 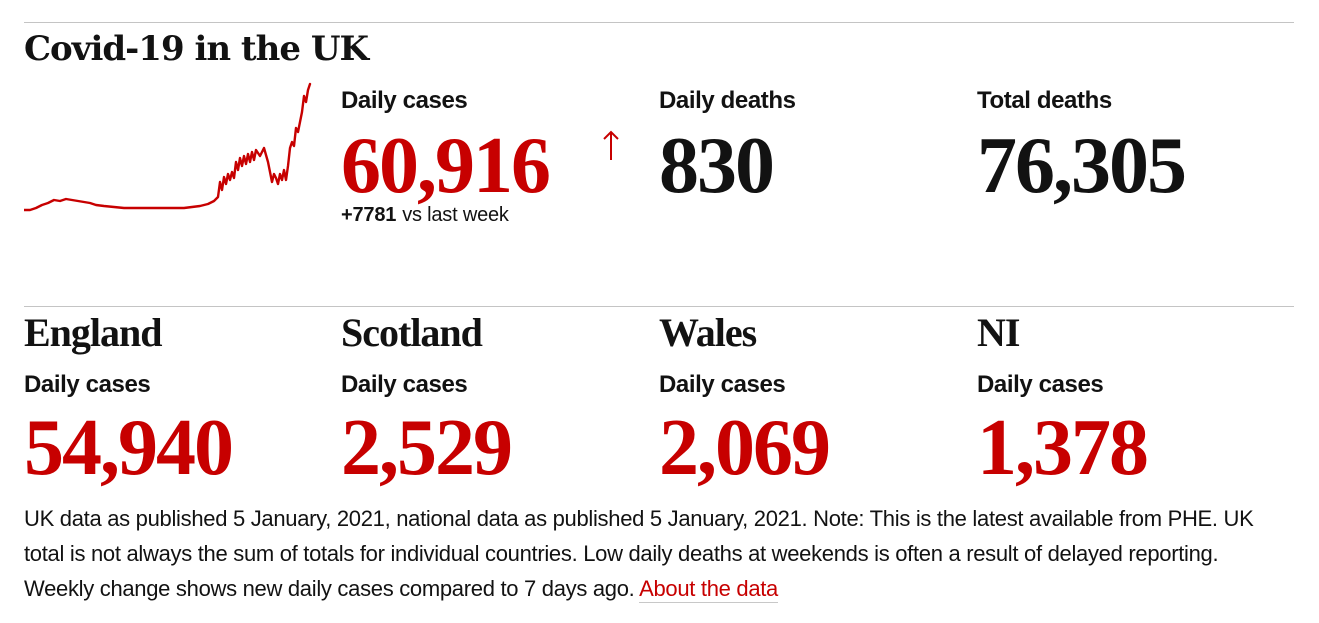 What do you see at coordinates (659, 306) in the screenshot?
I see `middle-rule` at bounding box center [659, 306].